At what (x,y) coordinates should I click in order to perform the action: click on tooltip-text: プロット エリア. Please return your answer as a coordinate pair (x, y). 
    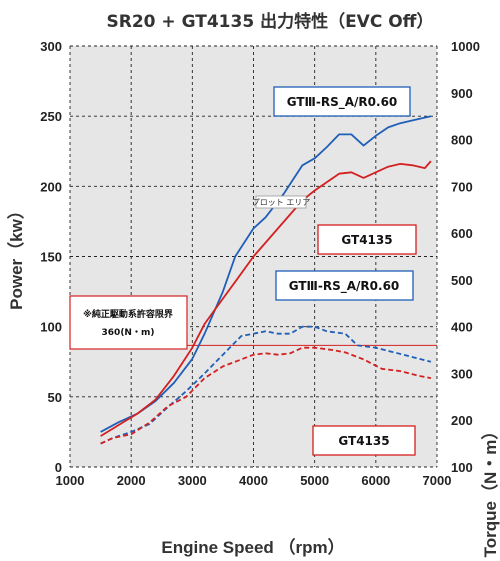
    Looking at the image, I should click on (281, 202).